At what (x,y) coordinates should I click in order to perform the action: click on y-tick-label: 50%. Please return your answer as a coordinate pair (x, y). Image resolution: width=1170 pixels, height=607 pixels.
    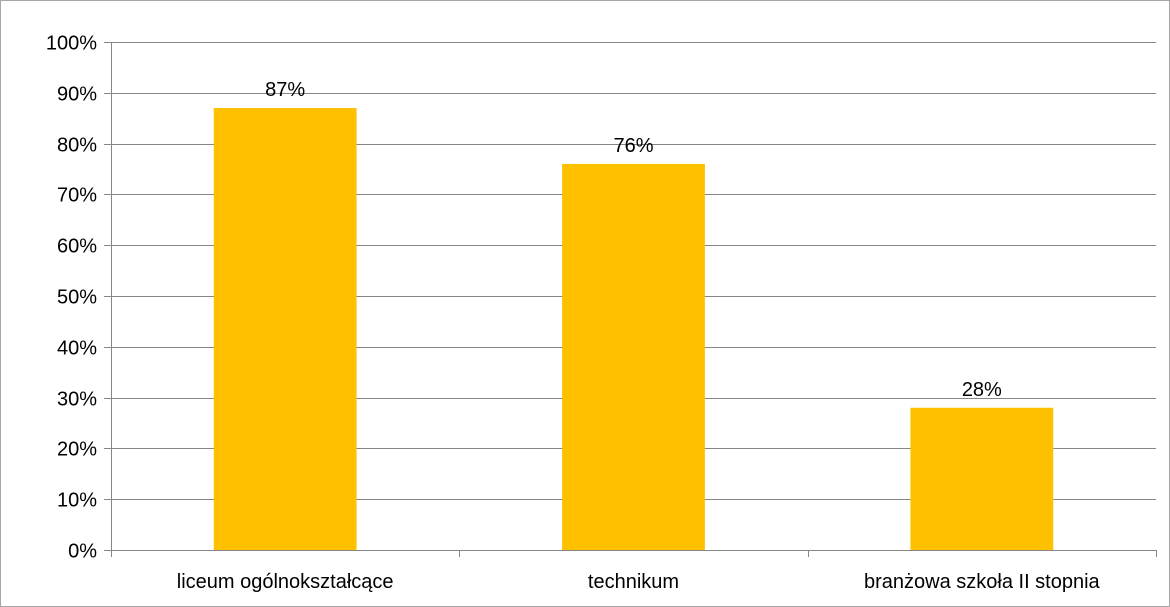
    Looking at the image, I should click on (77, 298).